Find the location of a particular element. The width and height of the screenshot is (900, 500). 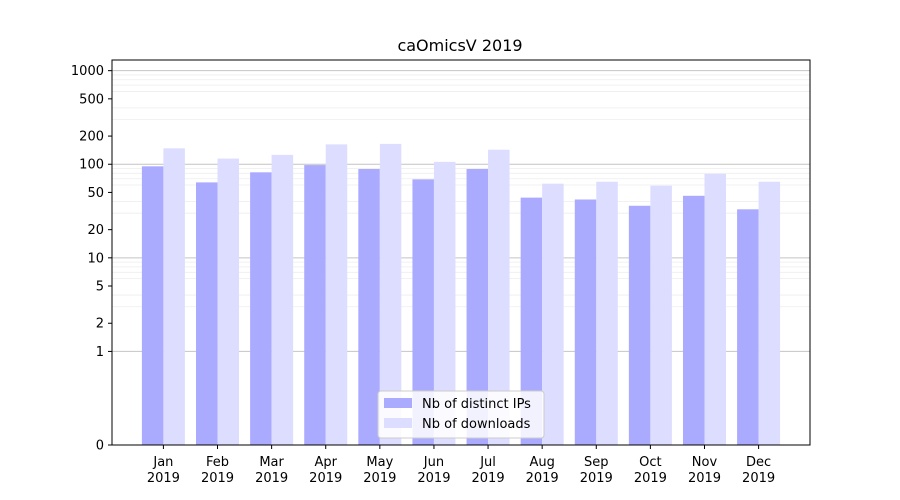

chart-title: caOmicsV 2019 is located at coordinates (459, 45).